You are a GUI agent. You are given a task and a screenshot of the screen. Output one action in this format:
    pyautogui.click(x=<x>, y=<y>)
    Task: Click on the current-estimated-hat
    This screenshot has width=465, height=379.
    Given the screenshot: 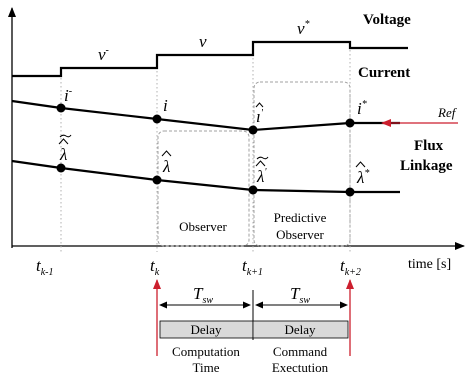 What is the action you would take?
    pyautogui.click(x=259, y=105)
    